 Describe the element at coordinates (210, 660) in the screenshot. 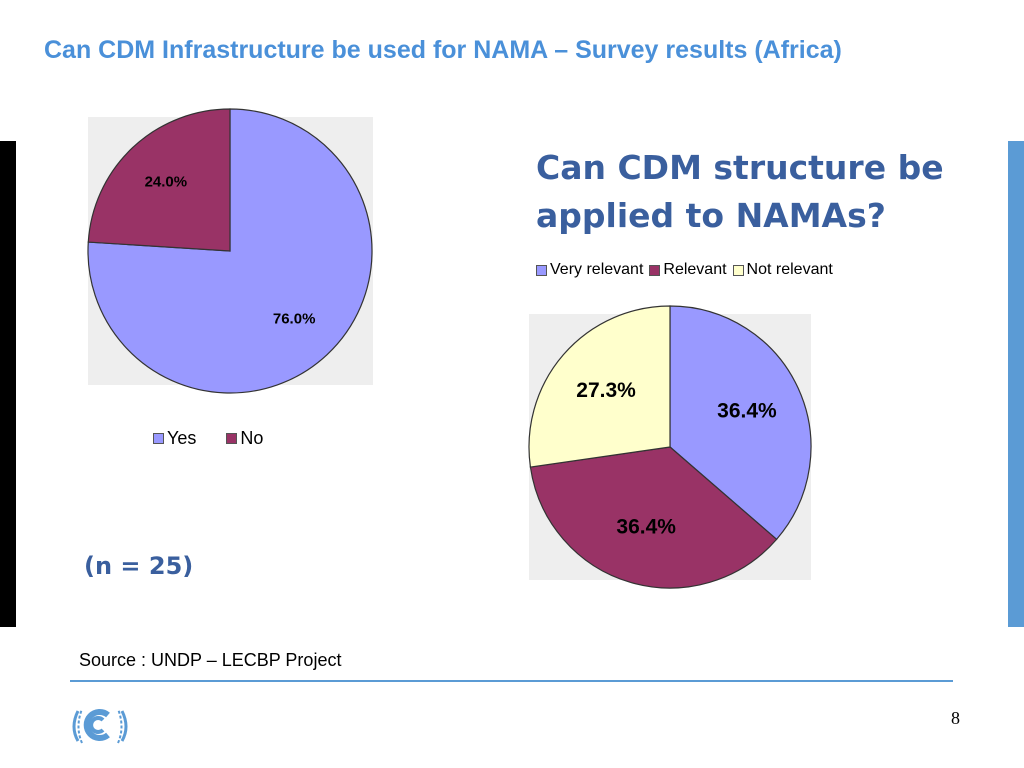

I see `source-note: Source : UNDP – LECBP Project` at that location.